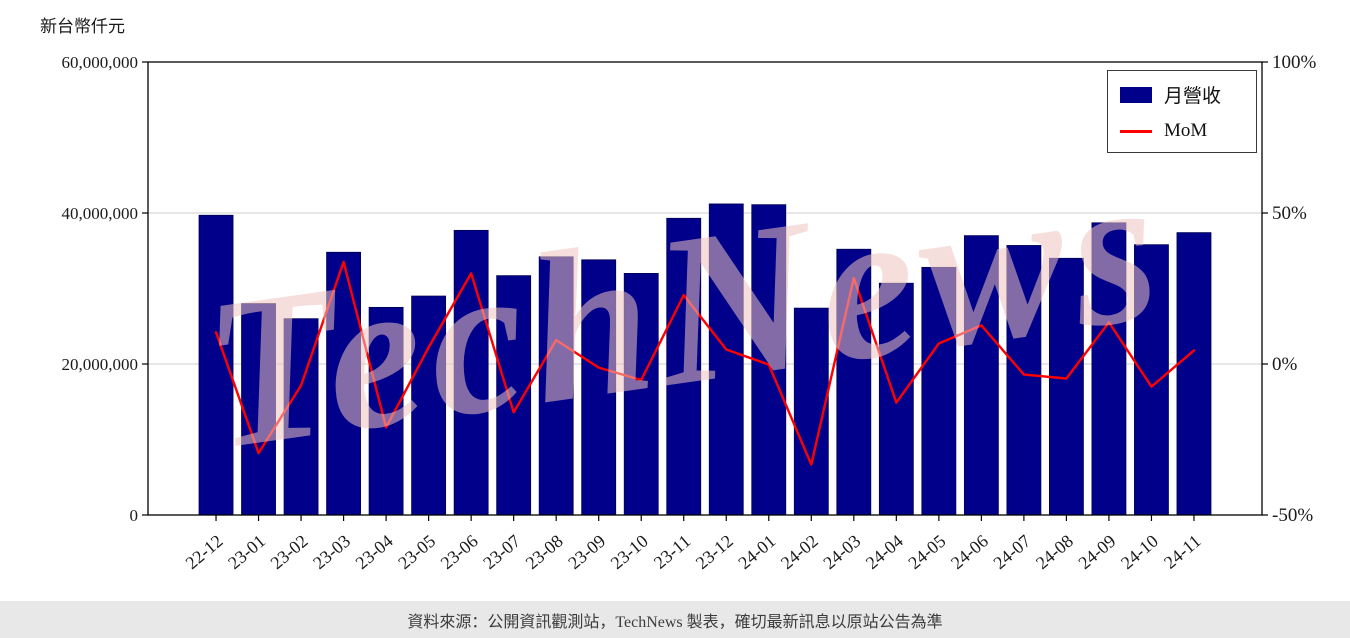  Describe the element at coordinates (100, 62) in the screenshot. I see `left-axis-tick-label: 60,000,000` at that location.